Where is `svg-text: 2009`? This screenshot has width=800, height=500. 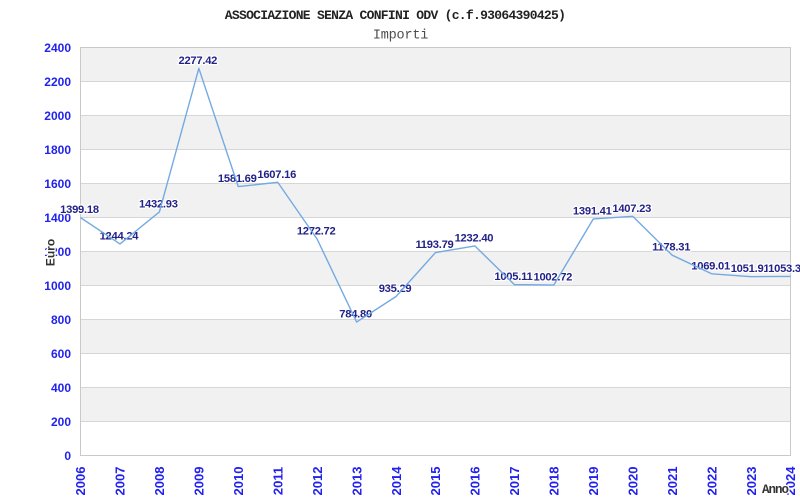 svg-text: 2009 is located at coordinates (199, 481).